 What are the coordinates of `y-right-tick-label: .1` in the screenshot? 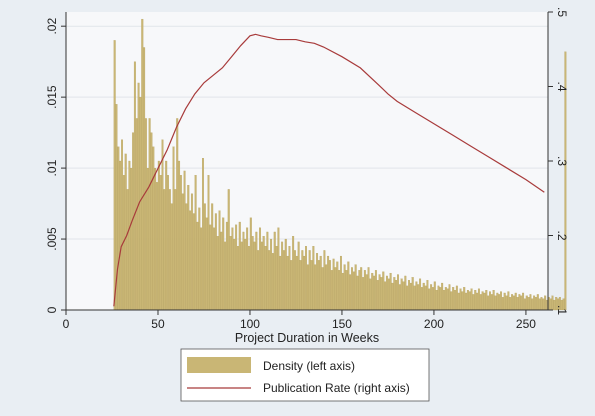 It's located at (562, 310).